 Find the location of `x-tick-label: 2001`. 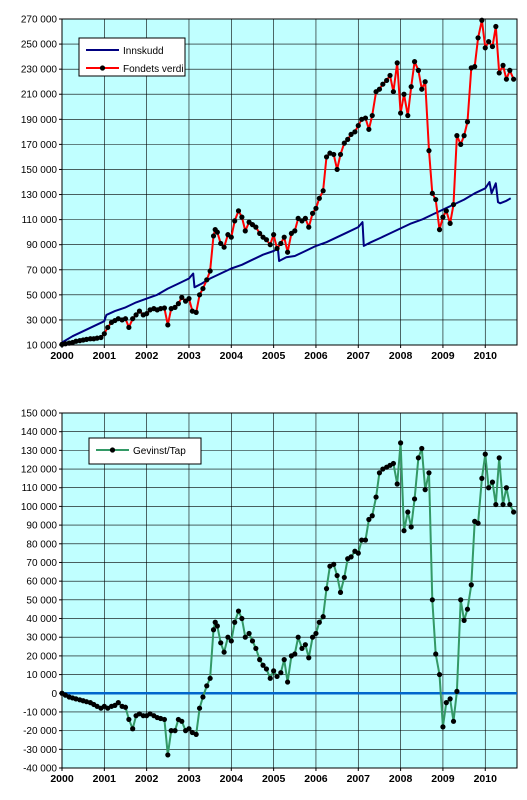

x-tick-label: 2001 is located at coordinates (105, 356).